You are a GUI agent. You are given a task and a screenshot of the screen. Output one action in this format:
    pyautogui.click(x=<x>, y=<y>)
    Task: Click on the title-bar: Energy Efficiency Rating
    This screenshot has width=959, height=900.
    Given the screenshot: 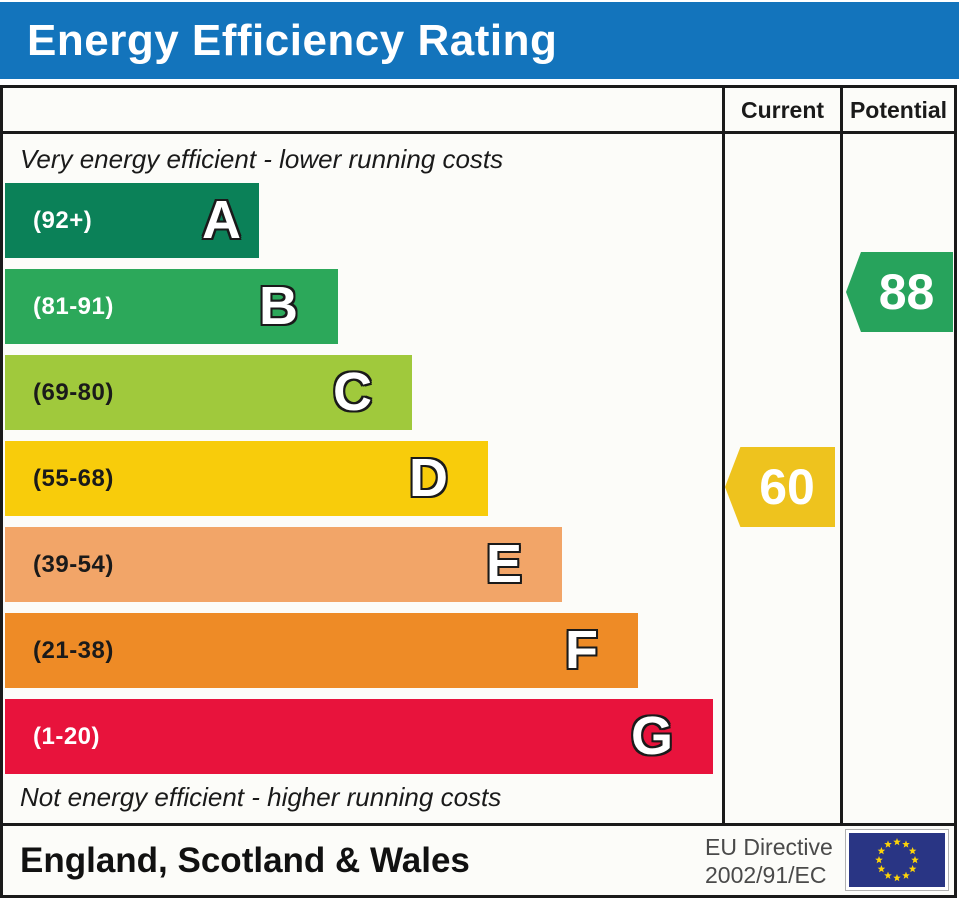 What is the action you would take?
    pyautogui.click(x=479, y=40)
    